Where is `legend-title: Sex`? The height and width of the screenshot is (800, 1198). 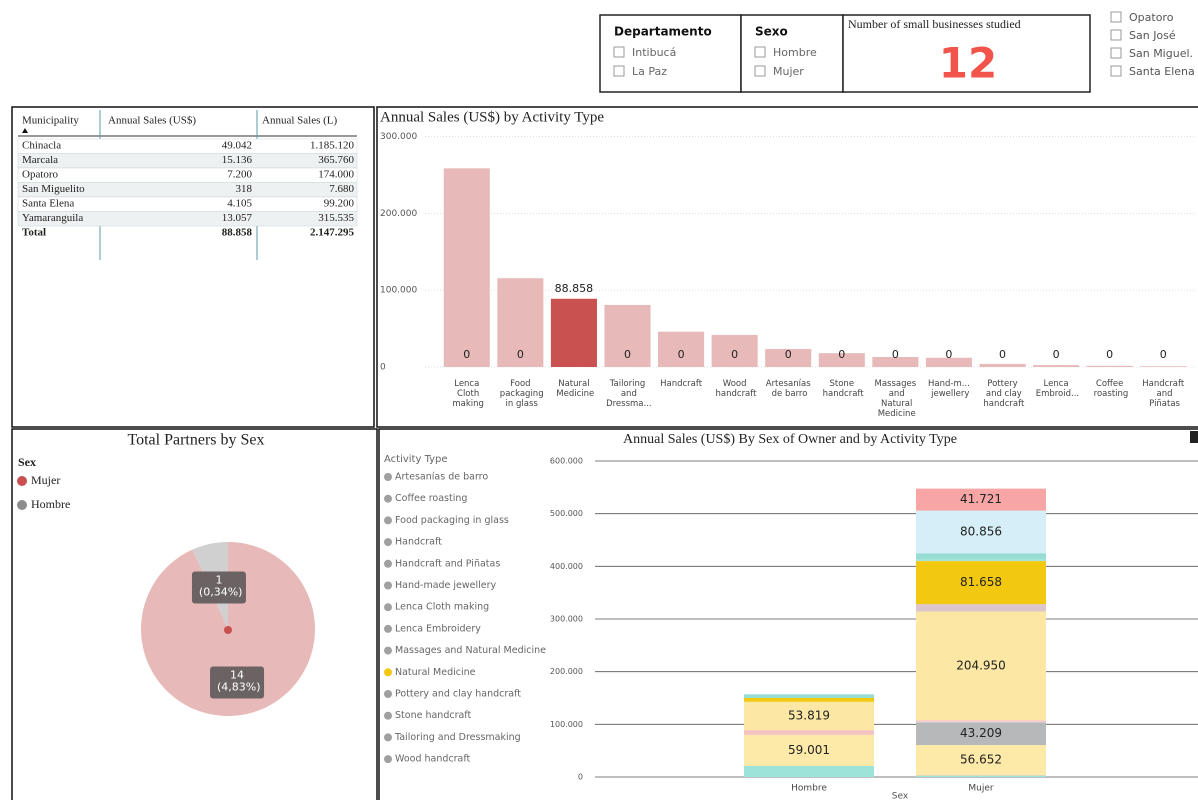
legend-title: Sex is located at coordinates (27, 462).